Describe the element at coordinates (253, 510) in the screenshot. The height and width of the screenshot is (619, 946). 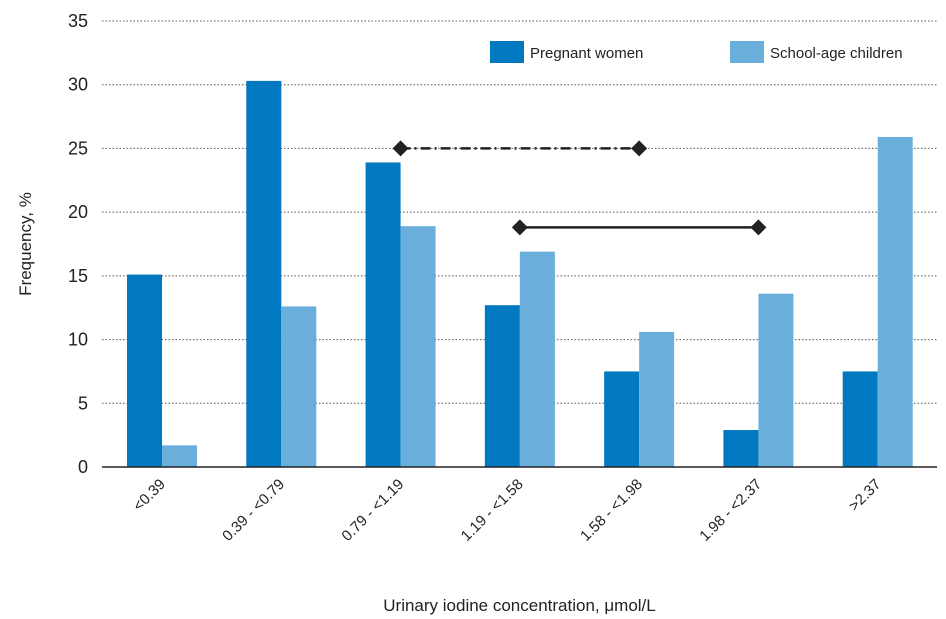
I see `x-tick-label: 0.39 - <0.79` at that location.